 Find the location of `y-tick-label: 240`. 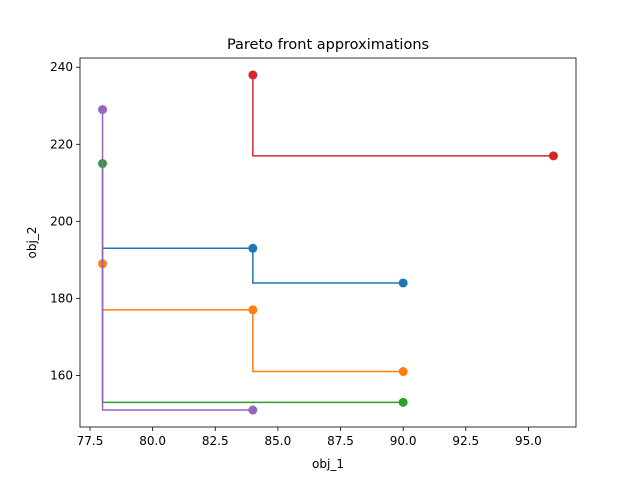

y-tick-label: 240 is located at coordinates (61, 67).